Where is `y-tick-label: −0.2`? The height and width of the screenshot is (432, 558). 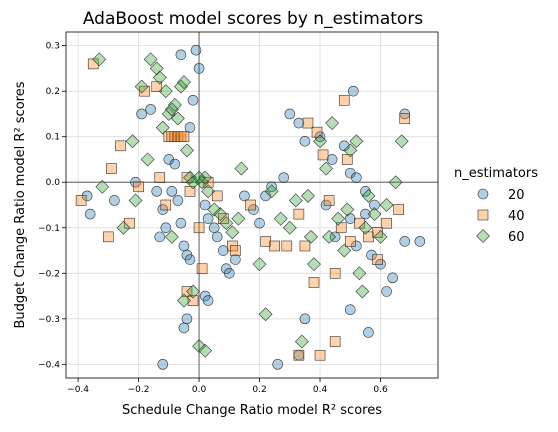
y-tick-label: −0.2 is located at coordinates (49, 274).